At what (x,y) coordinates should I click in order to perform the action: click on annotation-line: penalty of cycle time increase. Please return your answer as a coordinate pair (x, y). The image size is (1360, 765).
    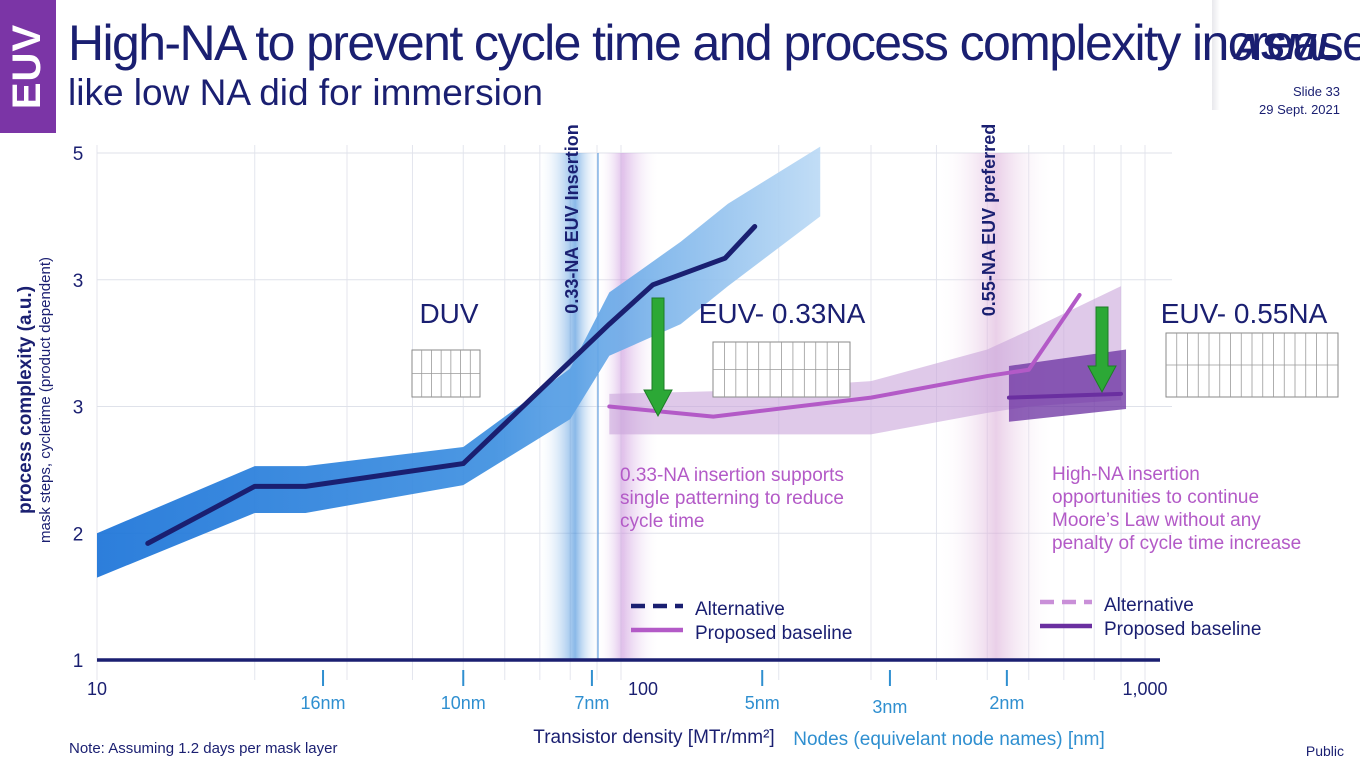
    Looking at the image, I should click on (1176, 543).